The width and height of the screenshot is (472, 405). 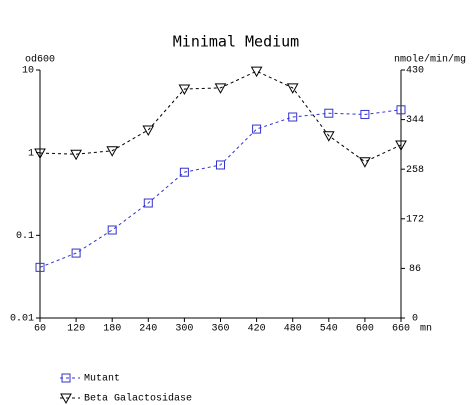 What do you see at coordinates (293, 329) in the screenshot?
I see `x-tick-label: 480` at bounding box center [293, 329].